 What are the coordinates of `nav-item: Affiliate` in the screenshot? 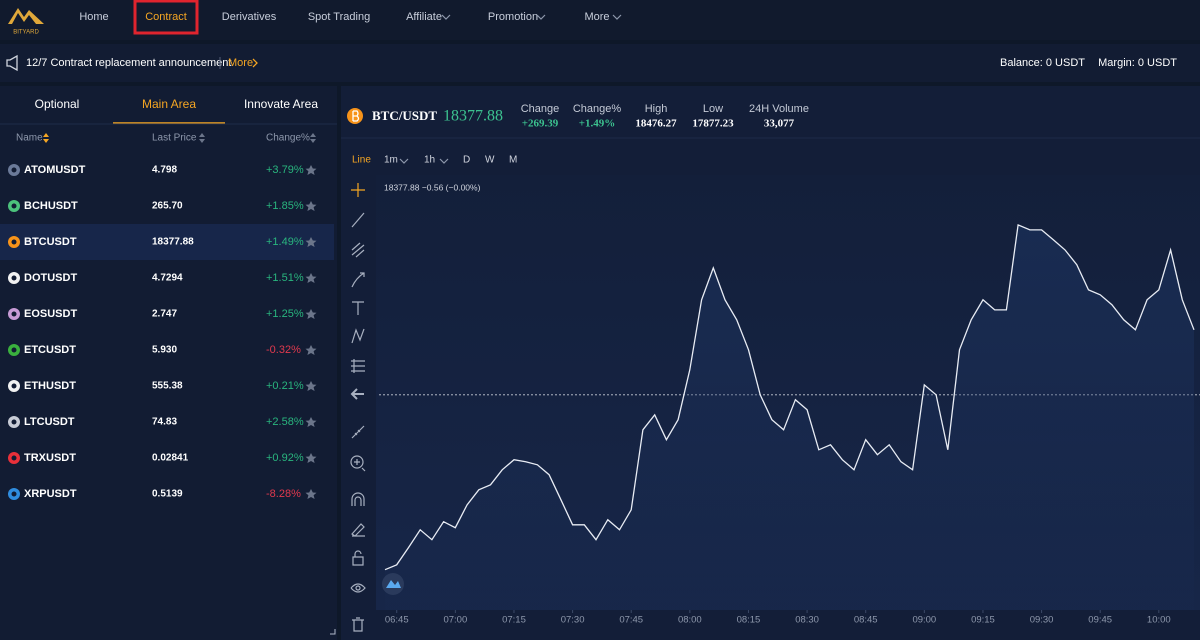 It's located at (424, 17).